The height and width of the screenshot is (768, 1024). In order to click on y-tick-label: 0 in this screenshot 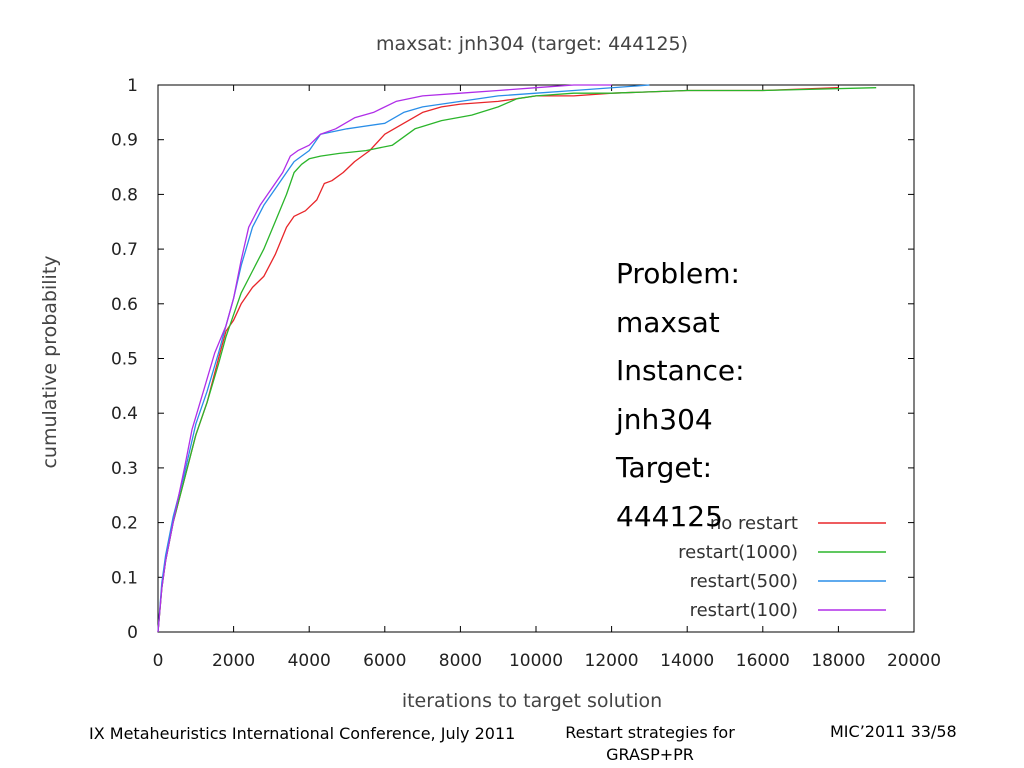, I will do `click(132, 633)`.